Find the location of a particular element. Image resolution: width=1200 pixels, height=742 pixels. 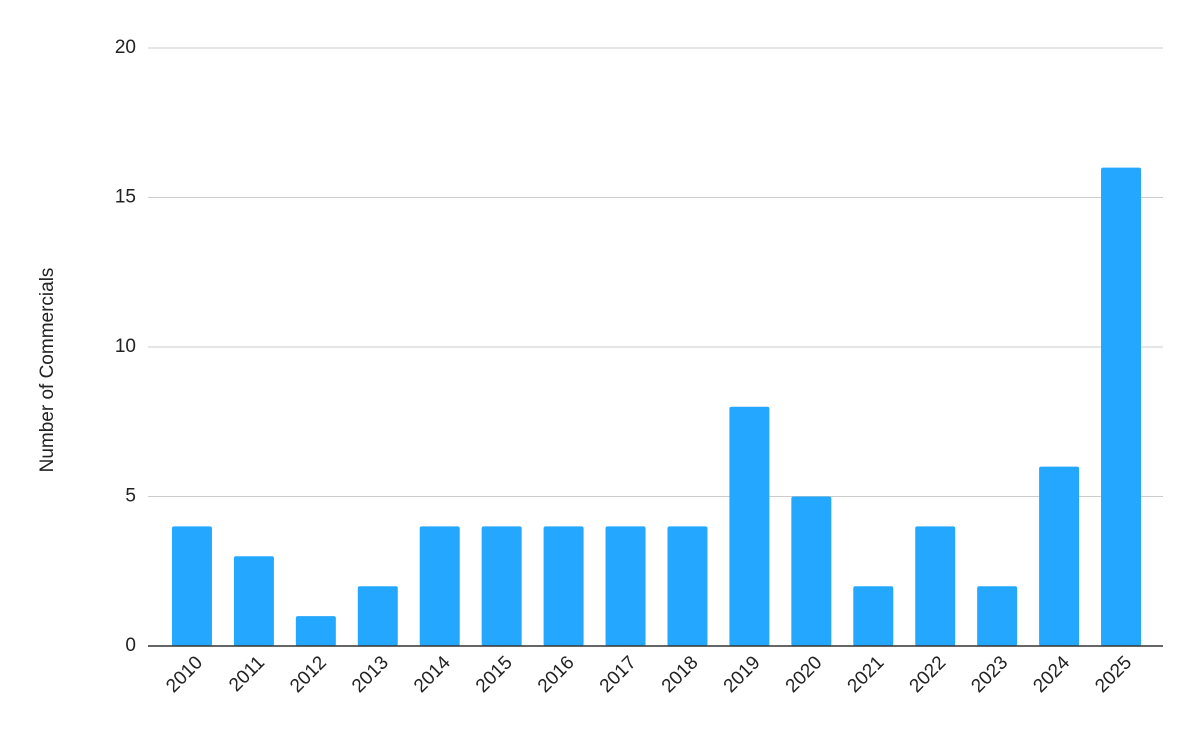

x-tick-label: 2016 is located at coordinates (556, 674).